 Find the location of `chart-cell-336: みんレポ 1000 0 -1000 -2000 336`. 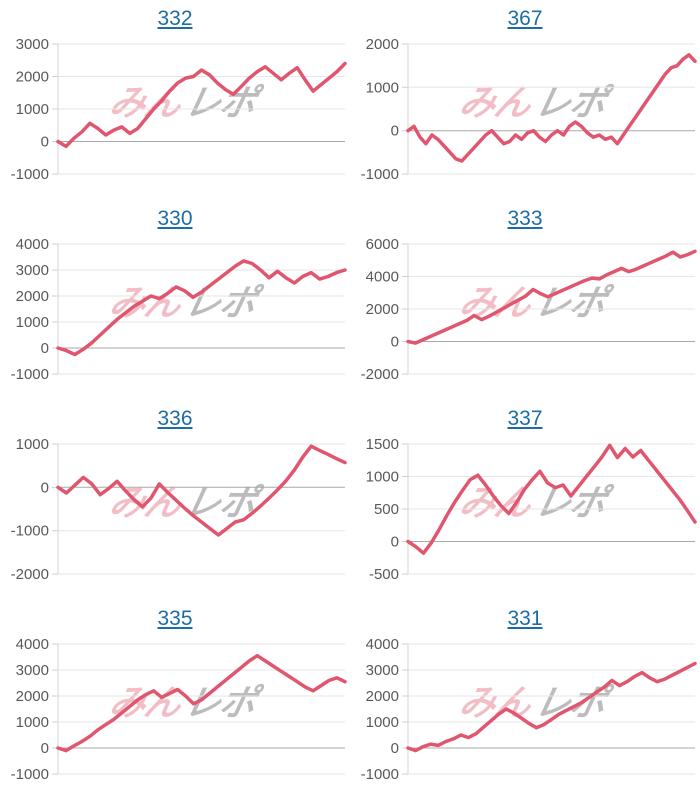

chart-cell-336: みんレポ 1000 0 -1000 -2000 336 is located at coordinates (175, 500).